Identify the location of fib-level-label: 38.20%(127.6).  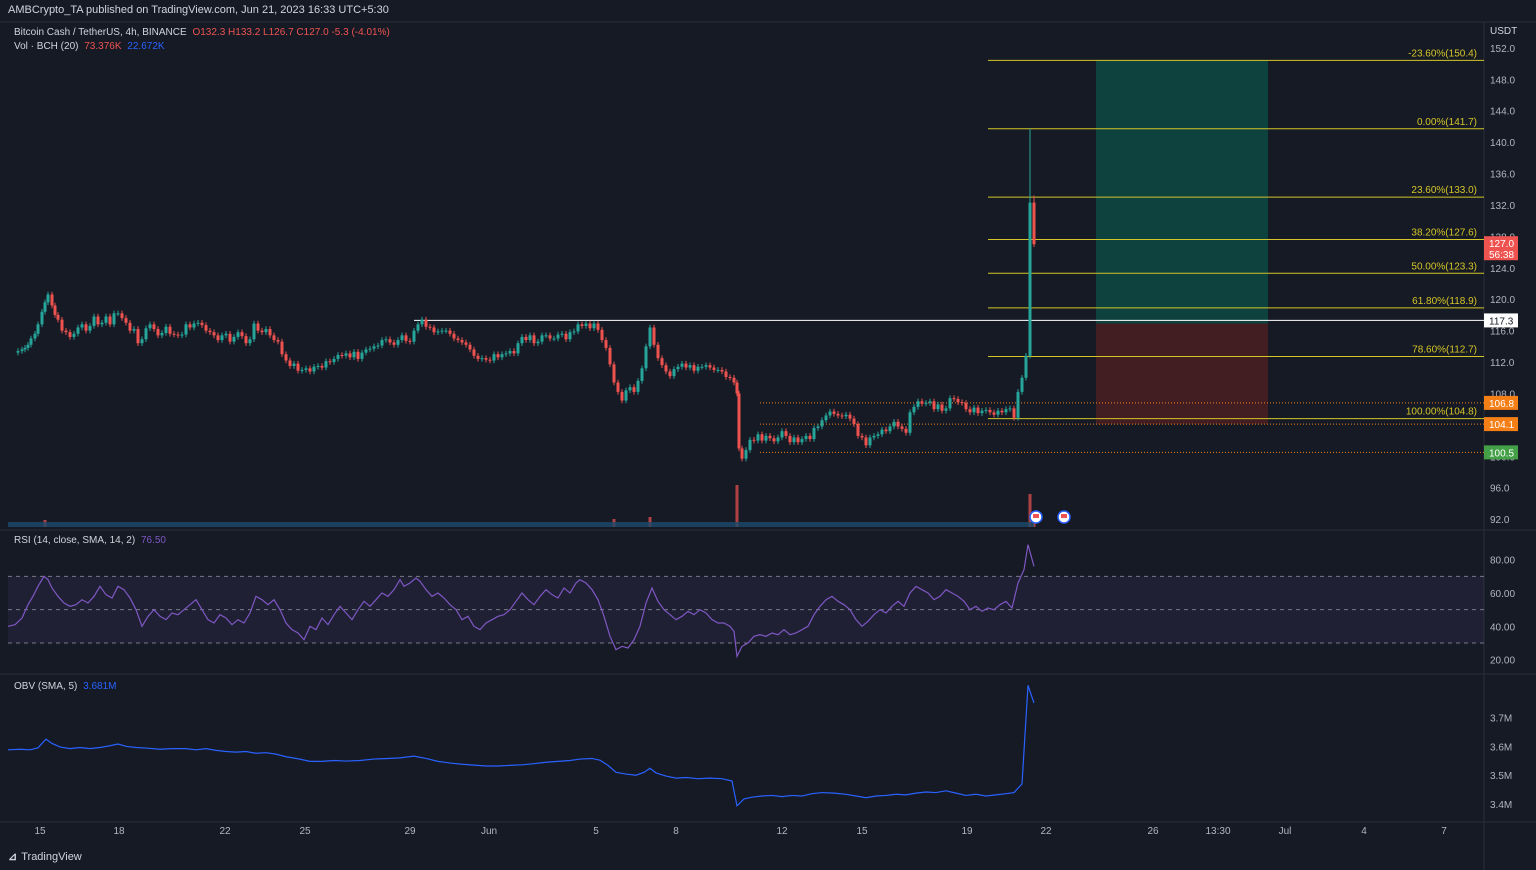
(1444, 233).